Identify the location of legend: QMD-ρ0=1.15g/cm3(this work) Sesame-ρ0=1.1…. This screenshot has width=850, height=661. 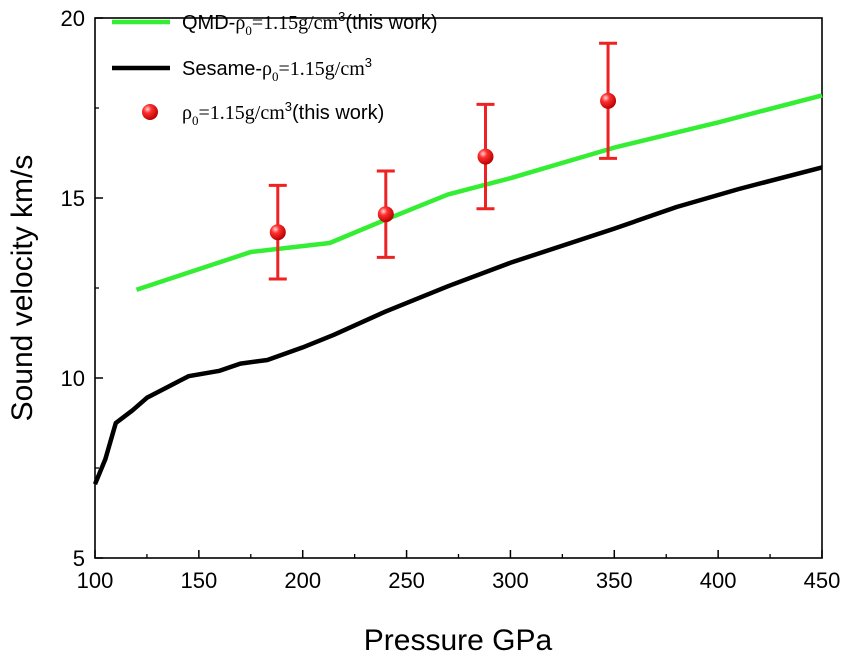
(275, 68).